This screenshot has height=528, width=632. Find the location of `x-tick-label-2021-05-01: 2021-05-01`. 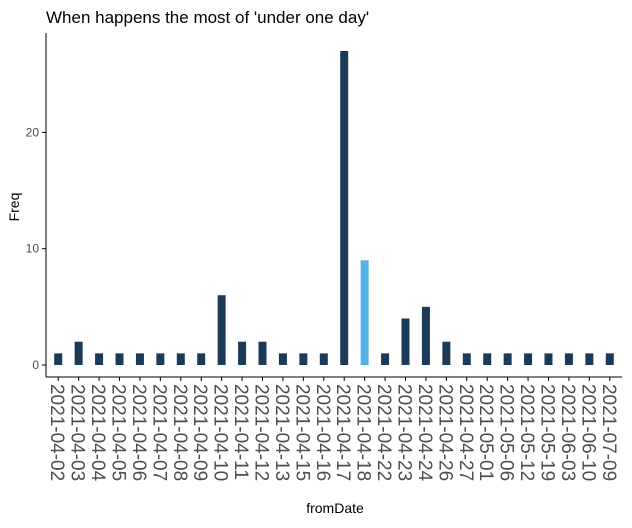

x-tick-label-2021-05-01: 2021-05-01 is located at coordinates (485, 432).